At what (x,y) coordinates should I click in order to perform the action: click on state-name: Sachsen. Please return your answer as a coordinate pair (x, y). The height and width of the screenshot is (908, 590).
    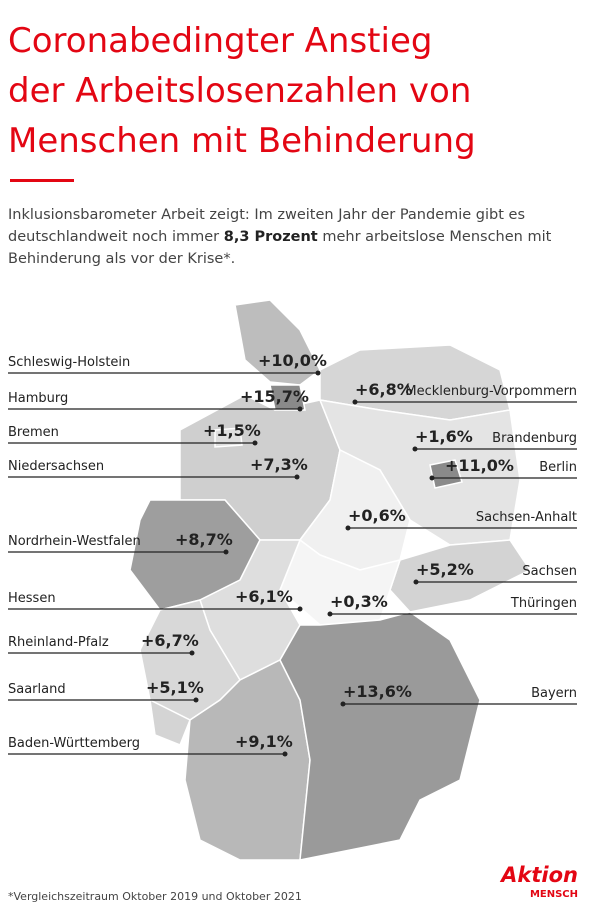
    Looking at the image, I should click on (549, 571).